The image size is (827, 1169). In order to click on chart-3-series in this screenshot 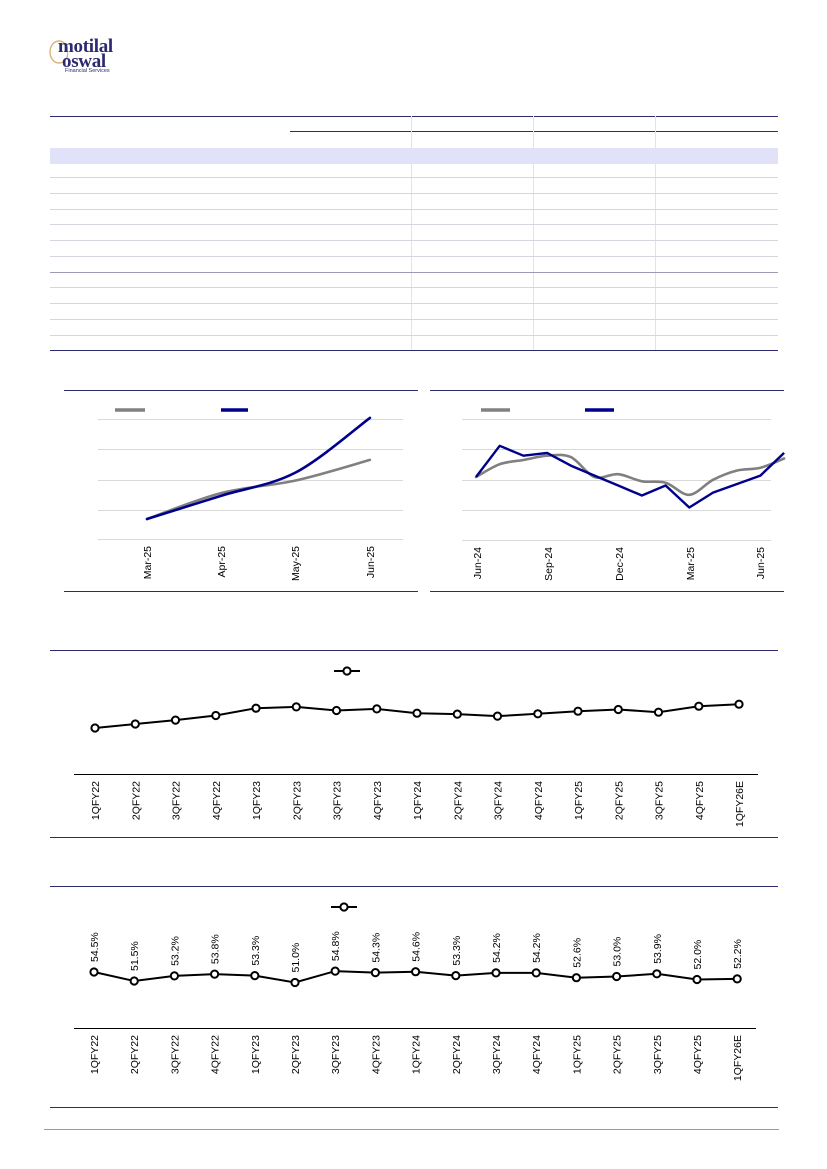, I will do `click(417, 716)`.